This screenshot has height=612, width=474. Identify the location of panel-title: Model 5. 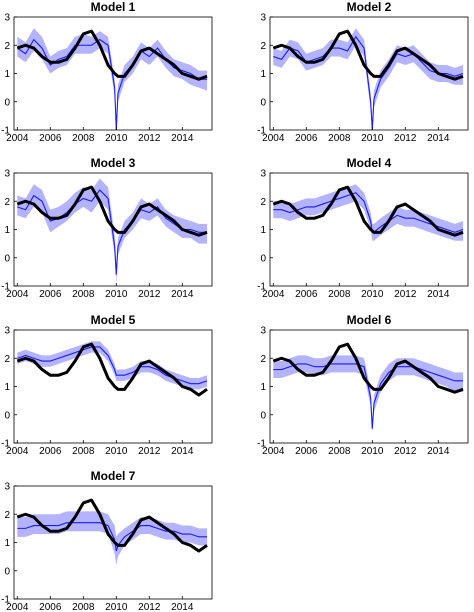
(113, 320).